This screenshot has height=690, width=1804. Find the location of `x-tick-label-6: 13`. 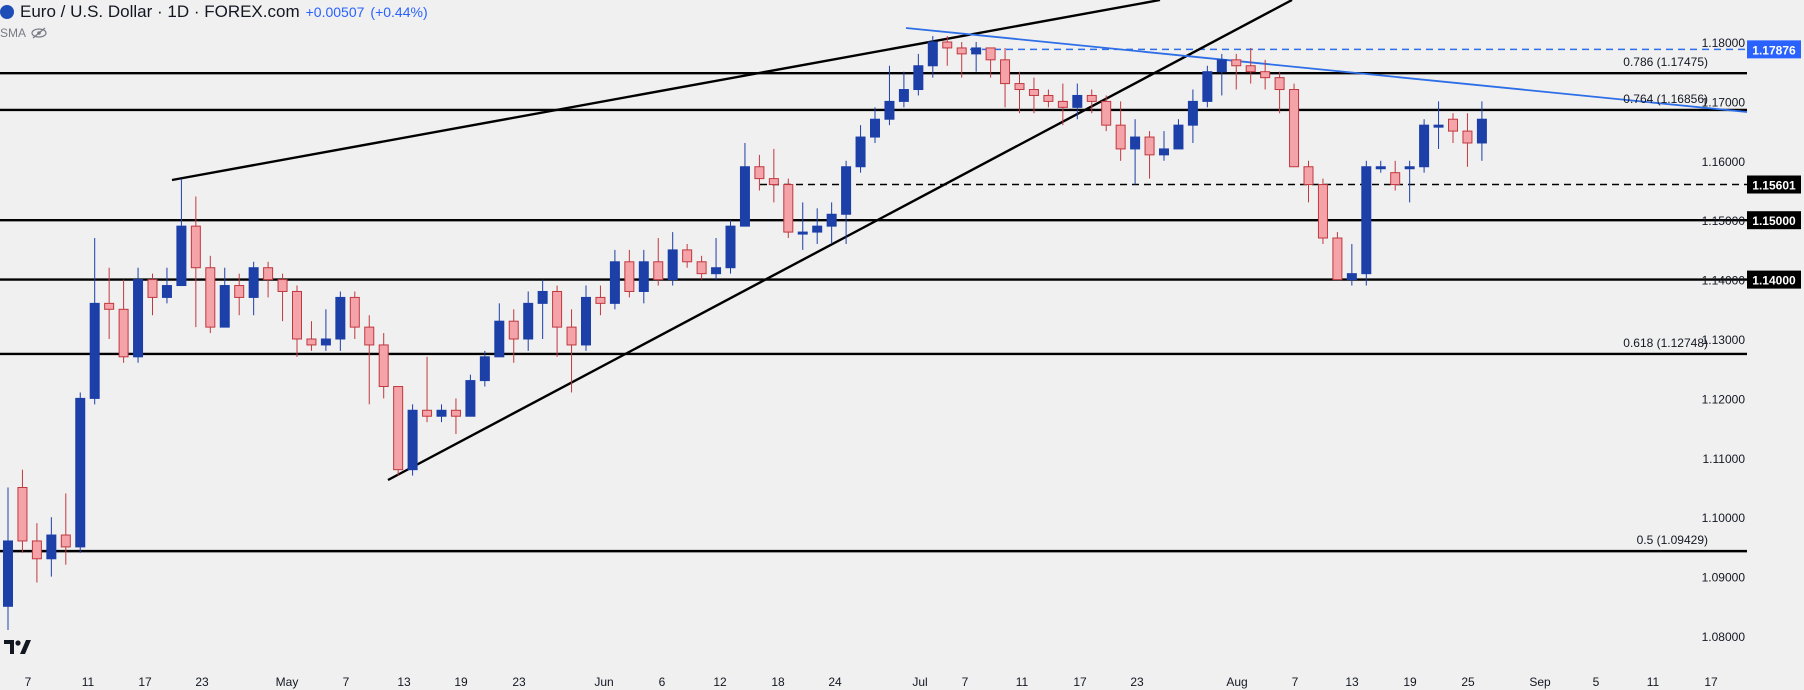

x-tick-label-6: 13 is located at coordinates (404, 682).